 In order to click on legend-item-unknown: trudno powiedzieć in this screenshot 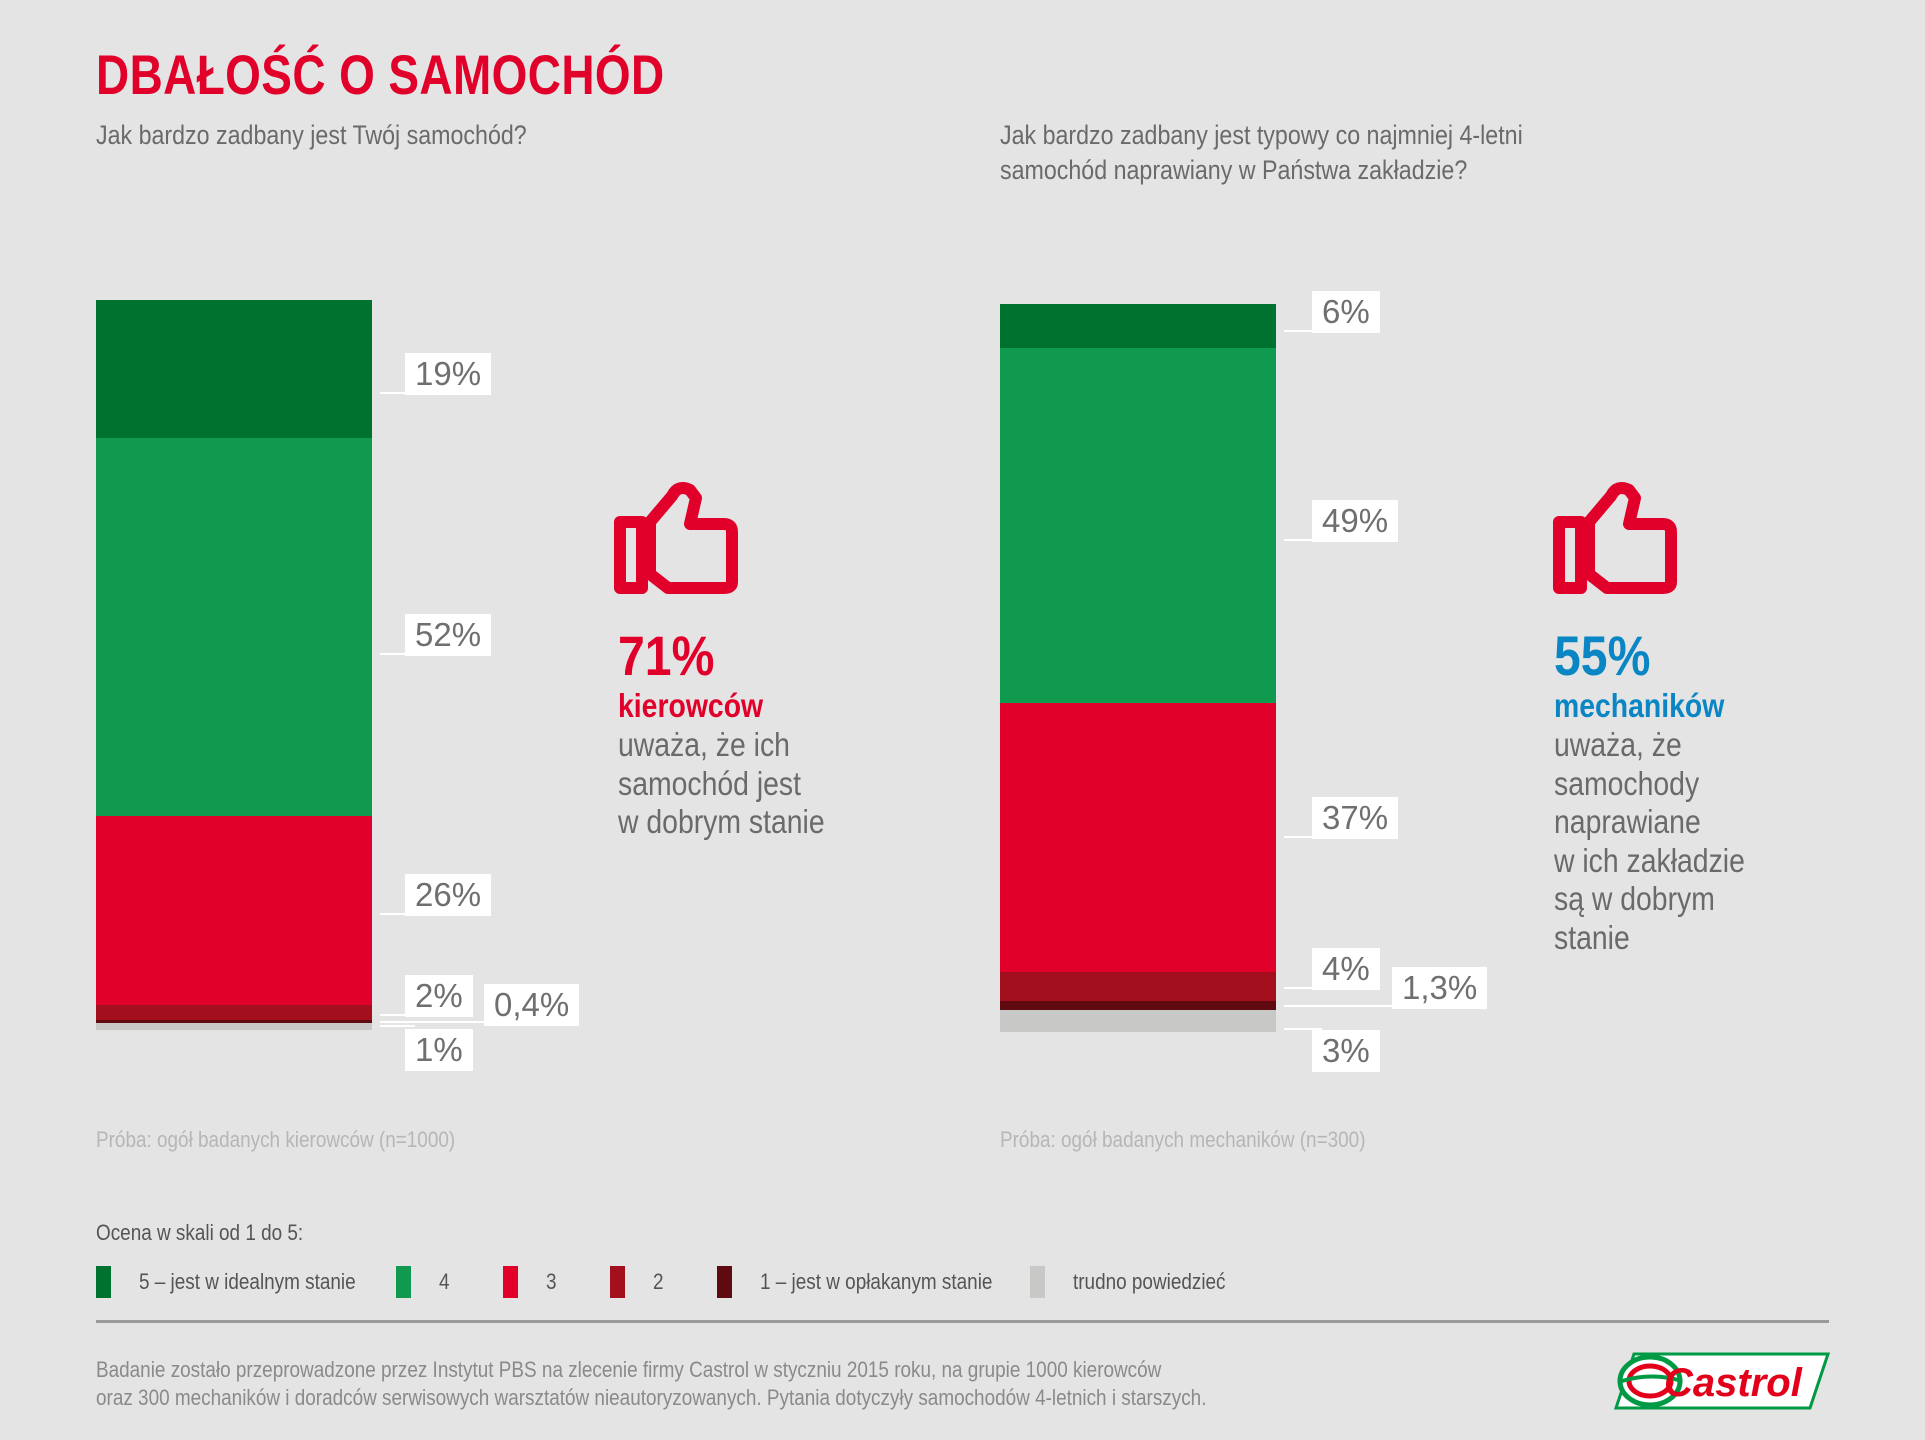, I will do `click(1140, 1282)`.